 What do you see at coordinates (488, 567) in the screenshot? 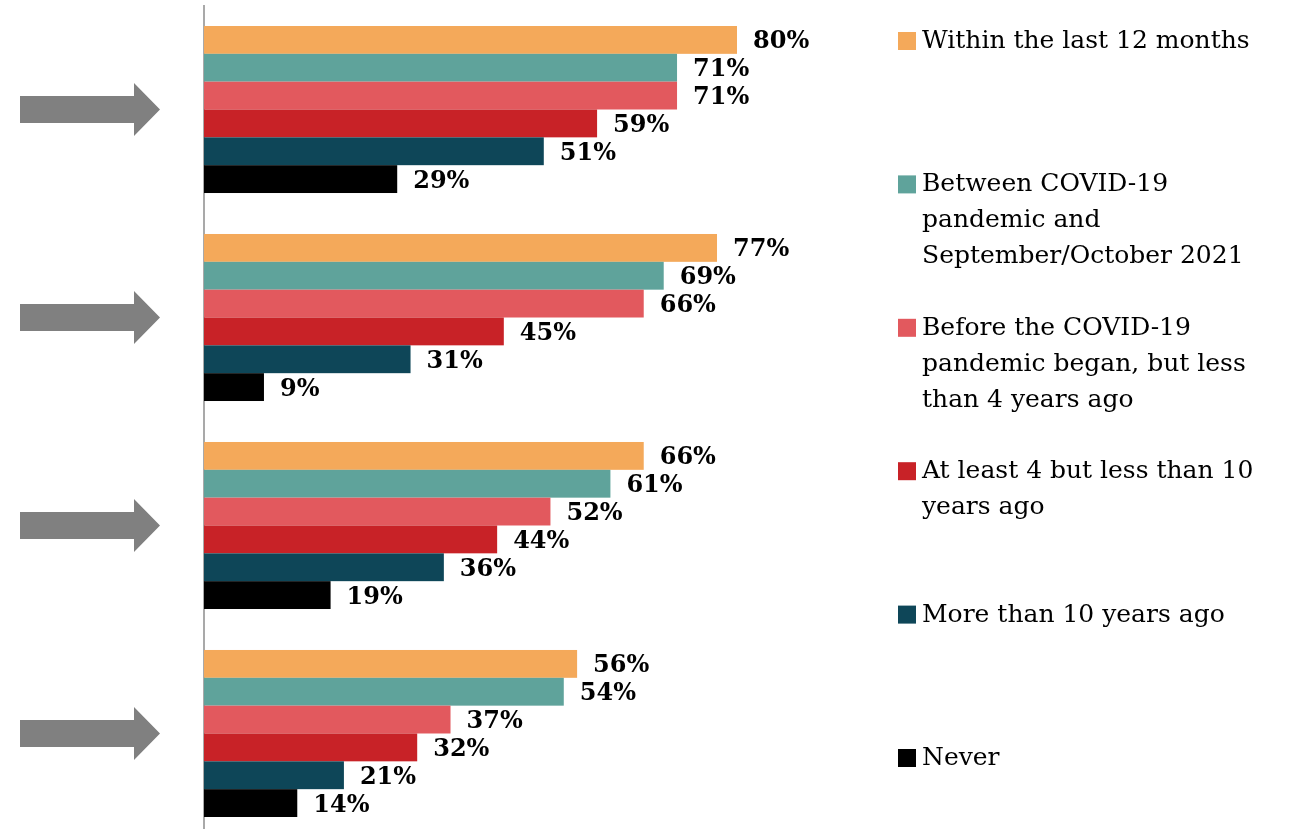
I see `data-label: 36%` at bounding box center [488, 567].